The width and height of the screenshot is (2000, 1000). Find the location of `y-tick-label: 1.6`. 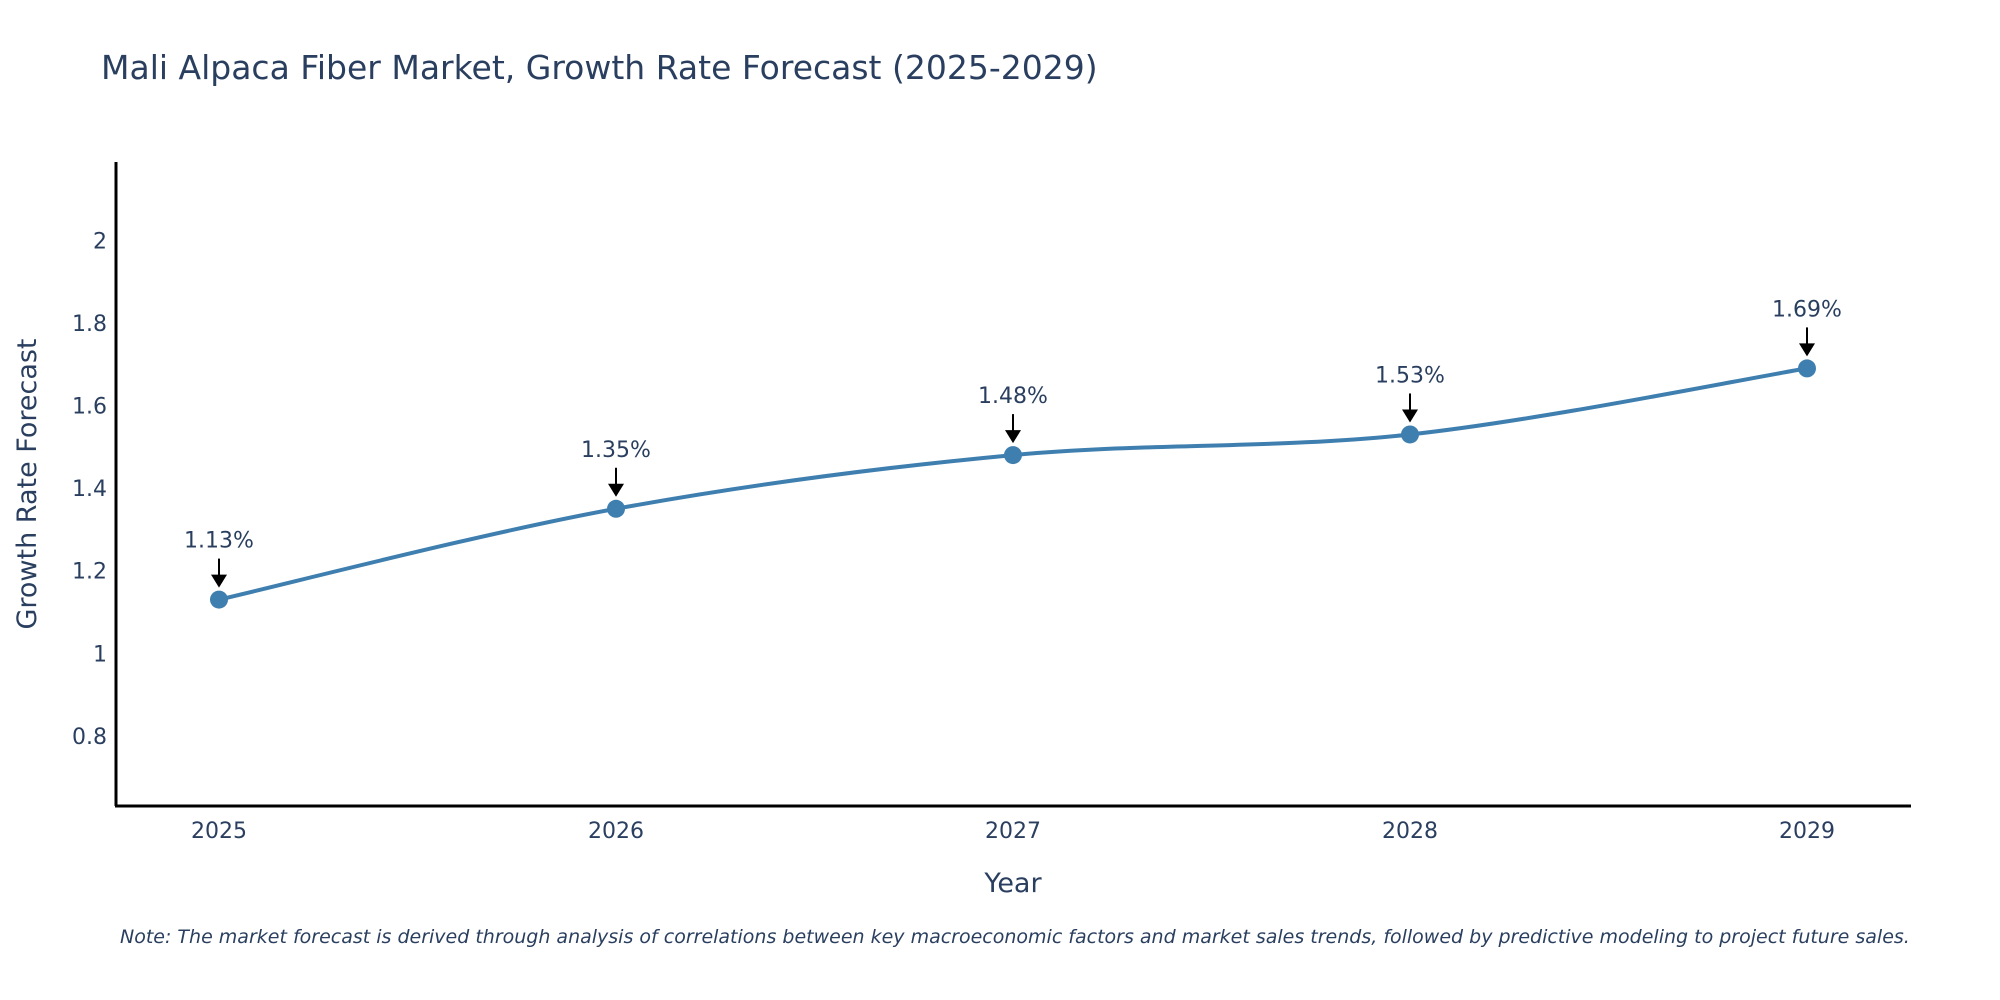

y-tick-label: 1.6 is located at coordinates (89, 407).